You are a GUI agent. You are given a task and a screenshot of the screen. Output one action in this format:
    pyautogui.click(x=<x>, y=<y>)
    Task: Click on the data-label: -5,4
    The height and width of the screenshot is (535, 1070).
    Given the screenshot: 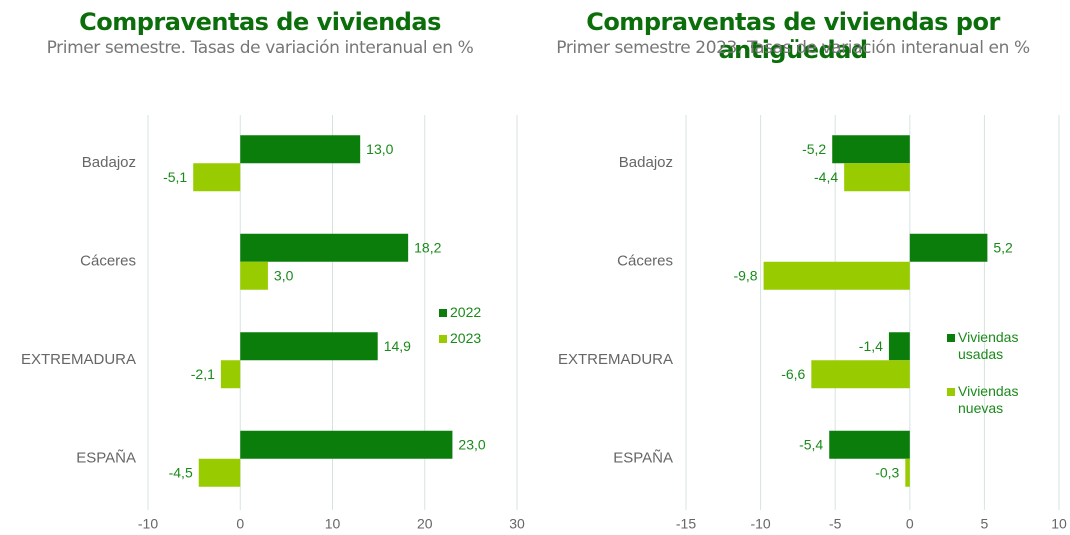 What is the action you would take?
    pyautogui.click(x=811, y=444)
    